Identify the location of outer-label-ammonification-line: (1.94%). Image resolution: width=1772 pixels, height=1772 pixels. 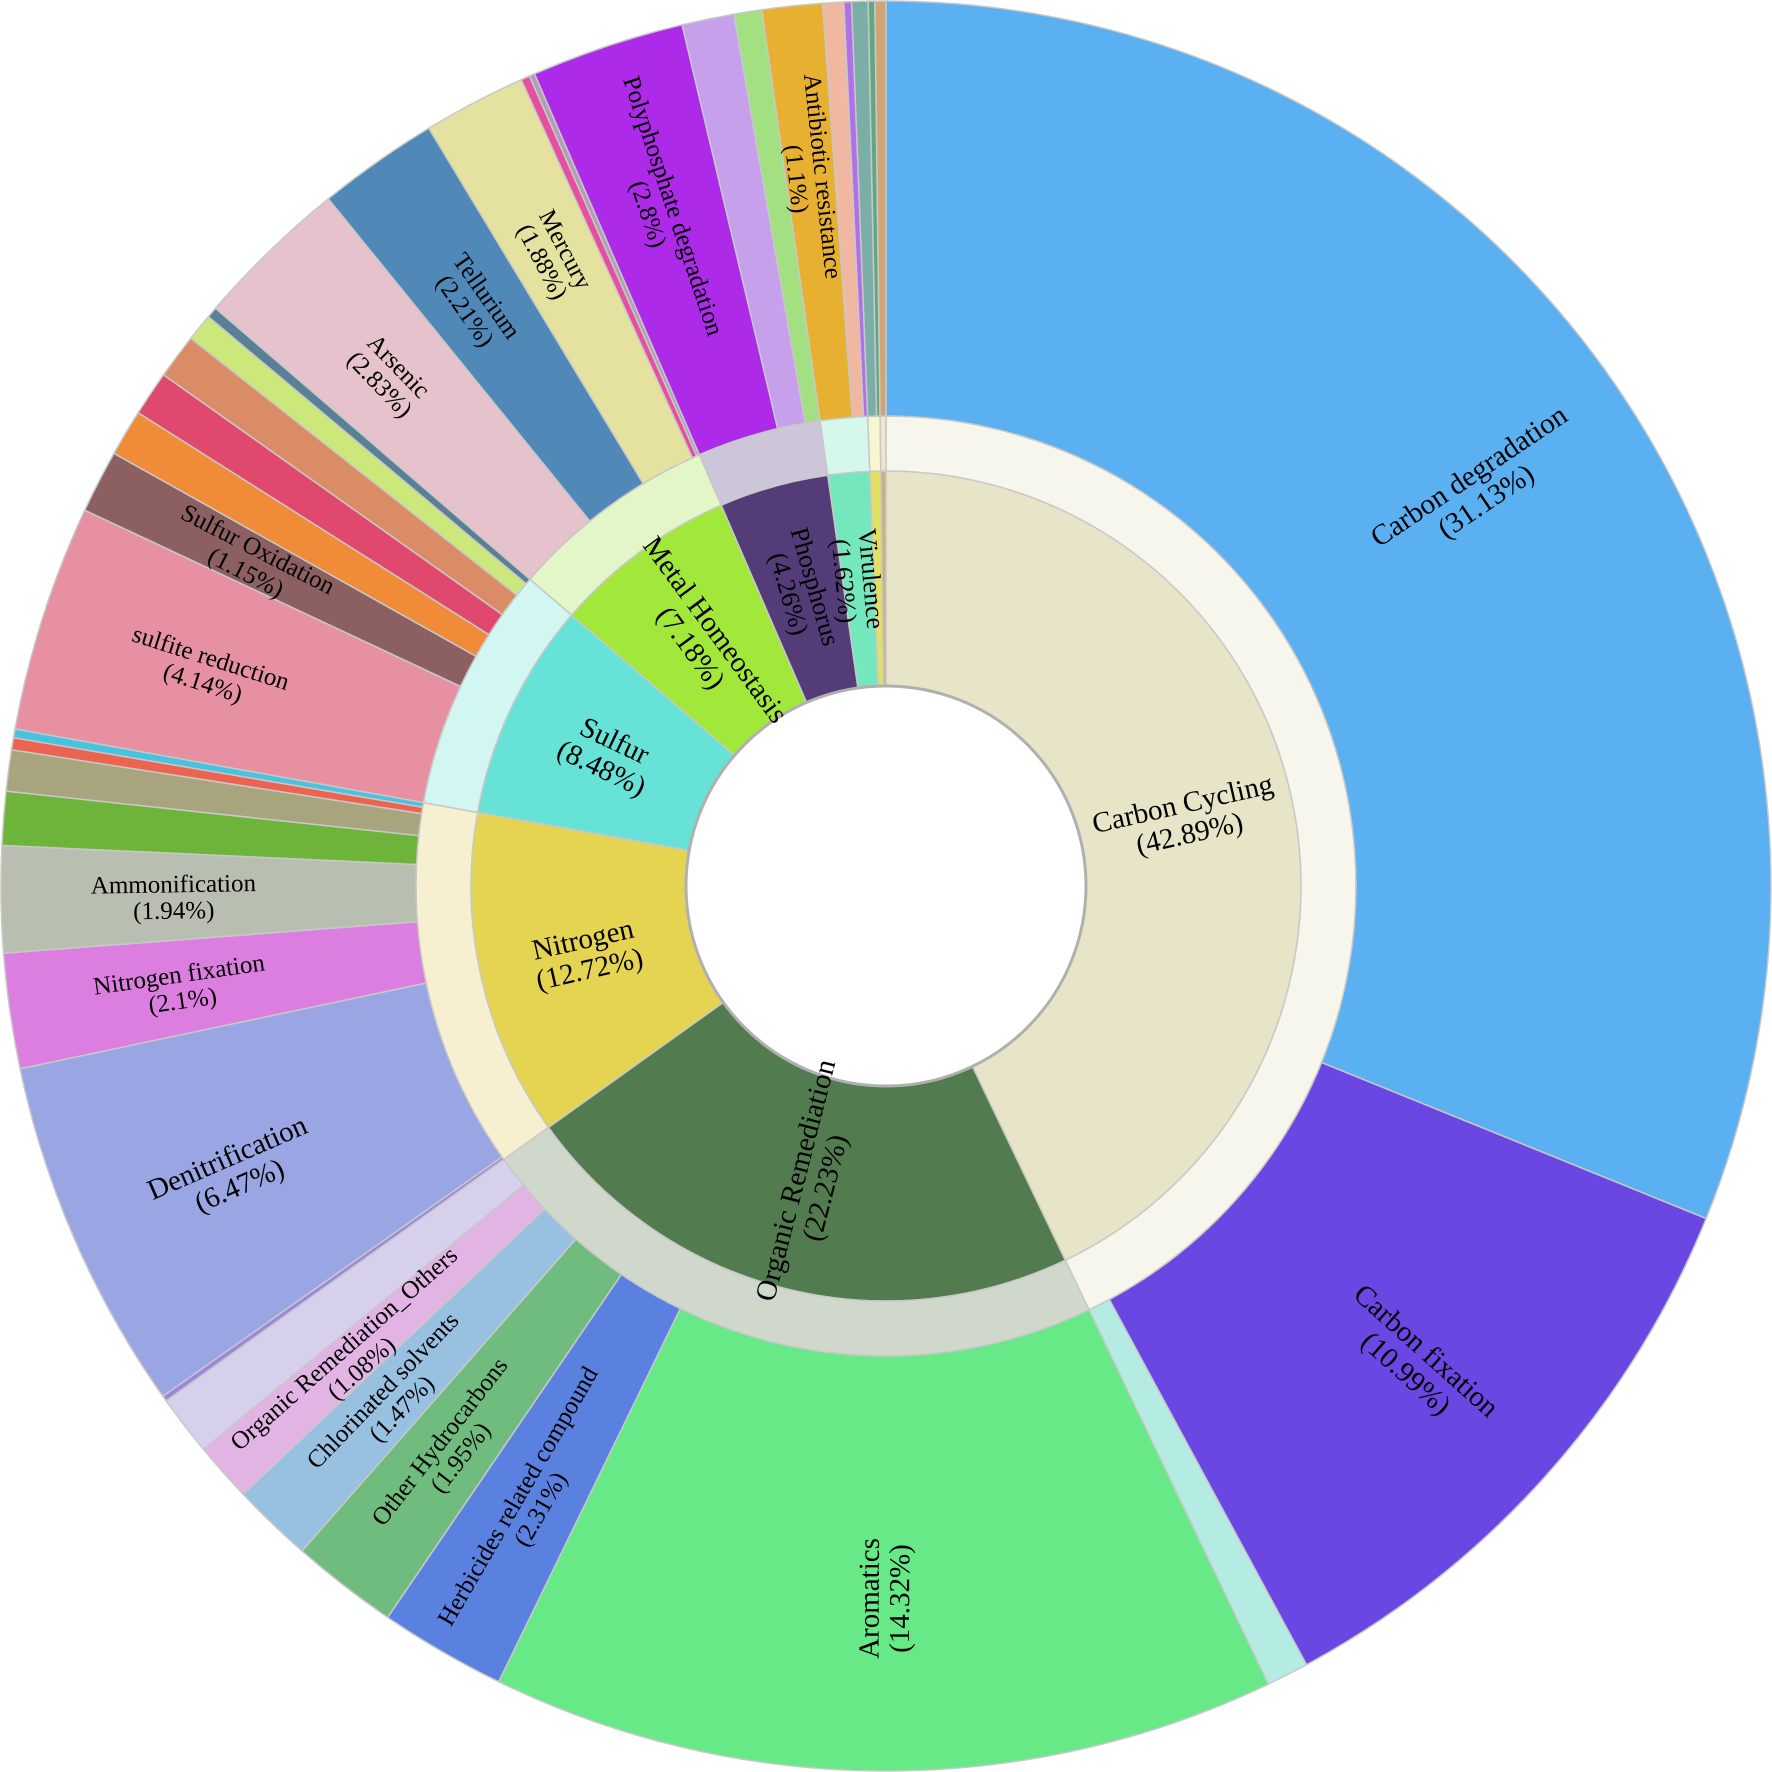
(174, 911).